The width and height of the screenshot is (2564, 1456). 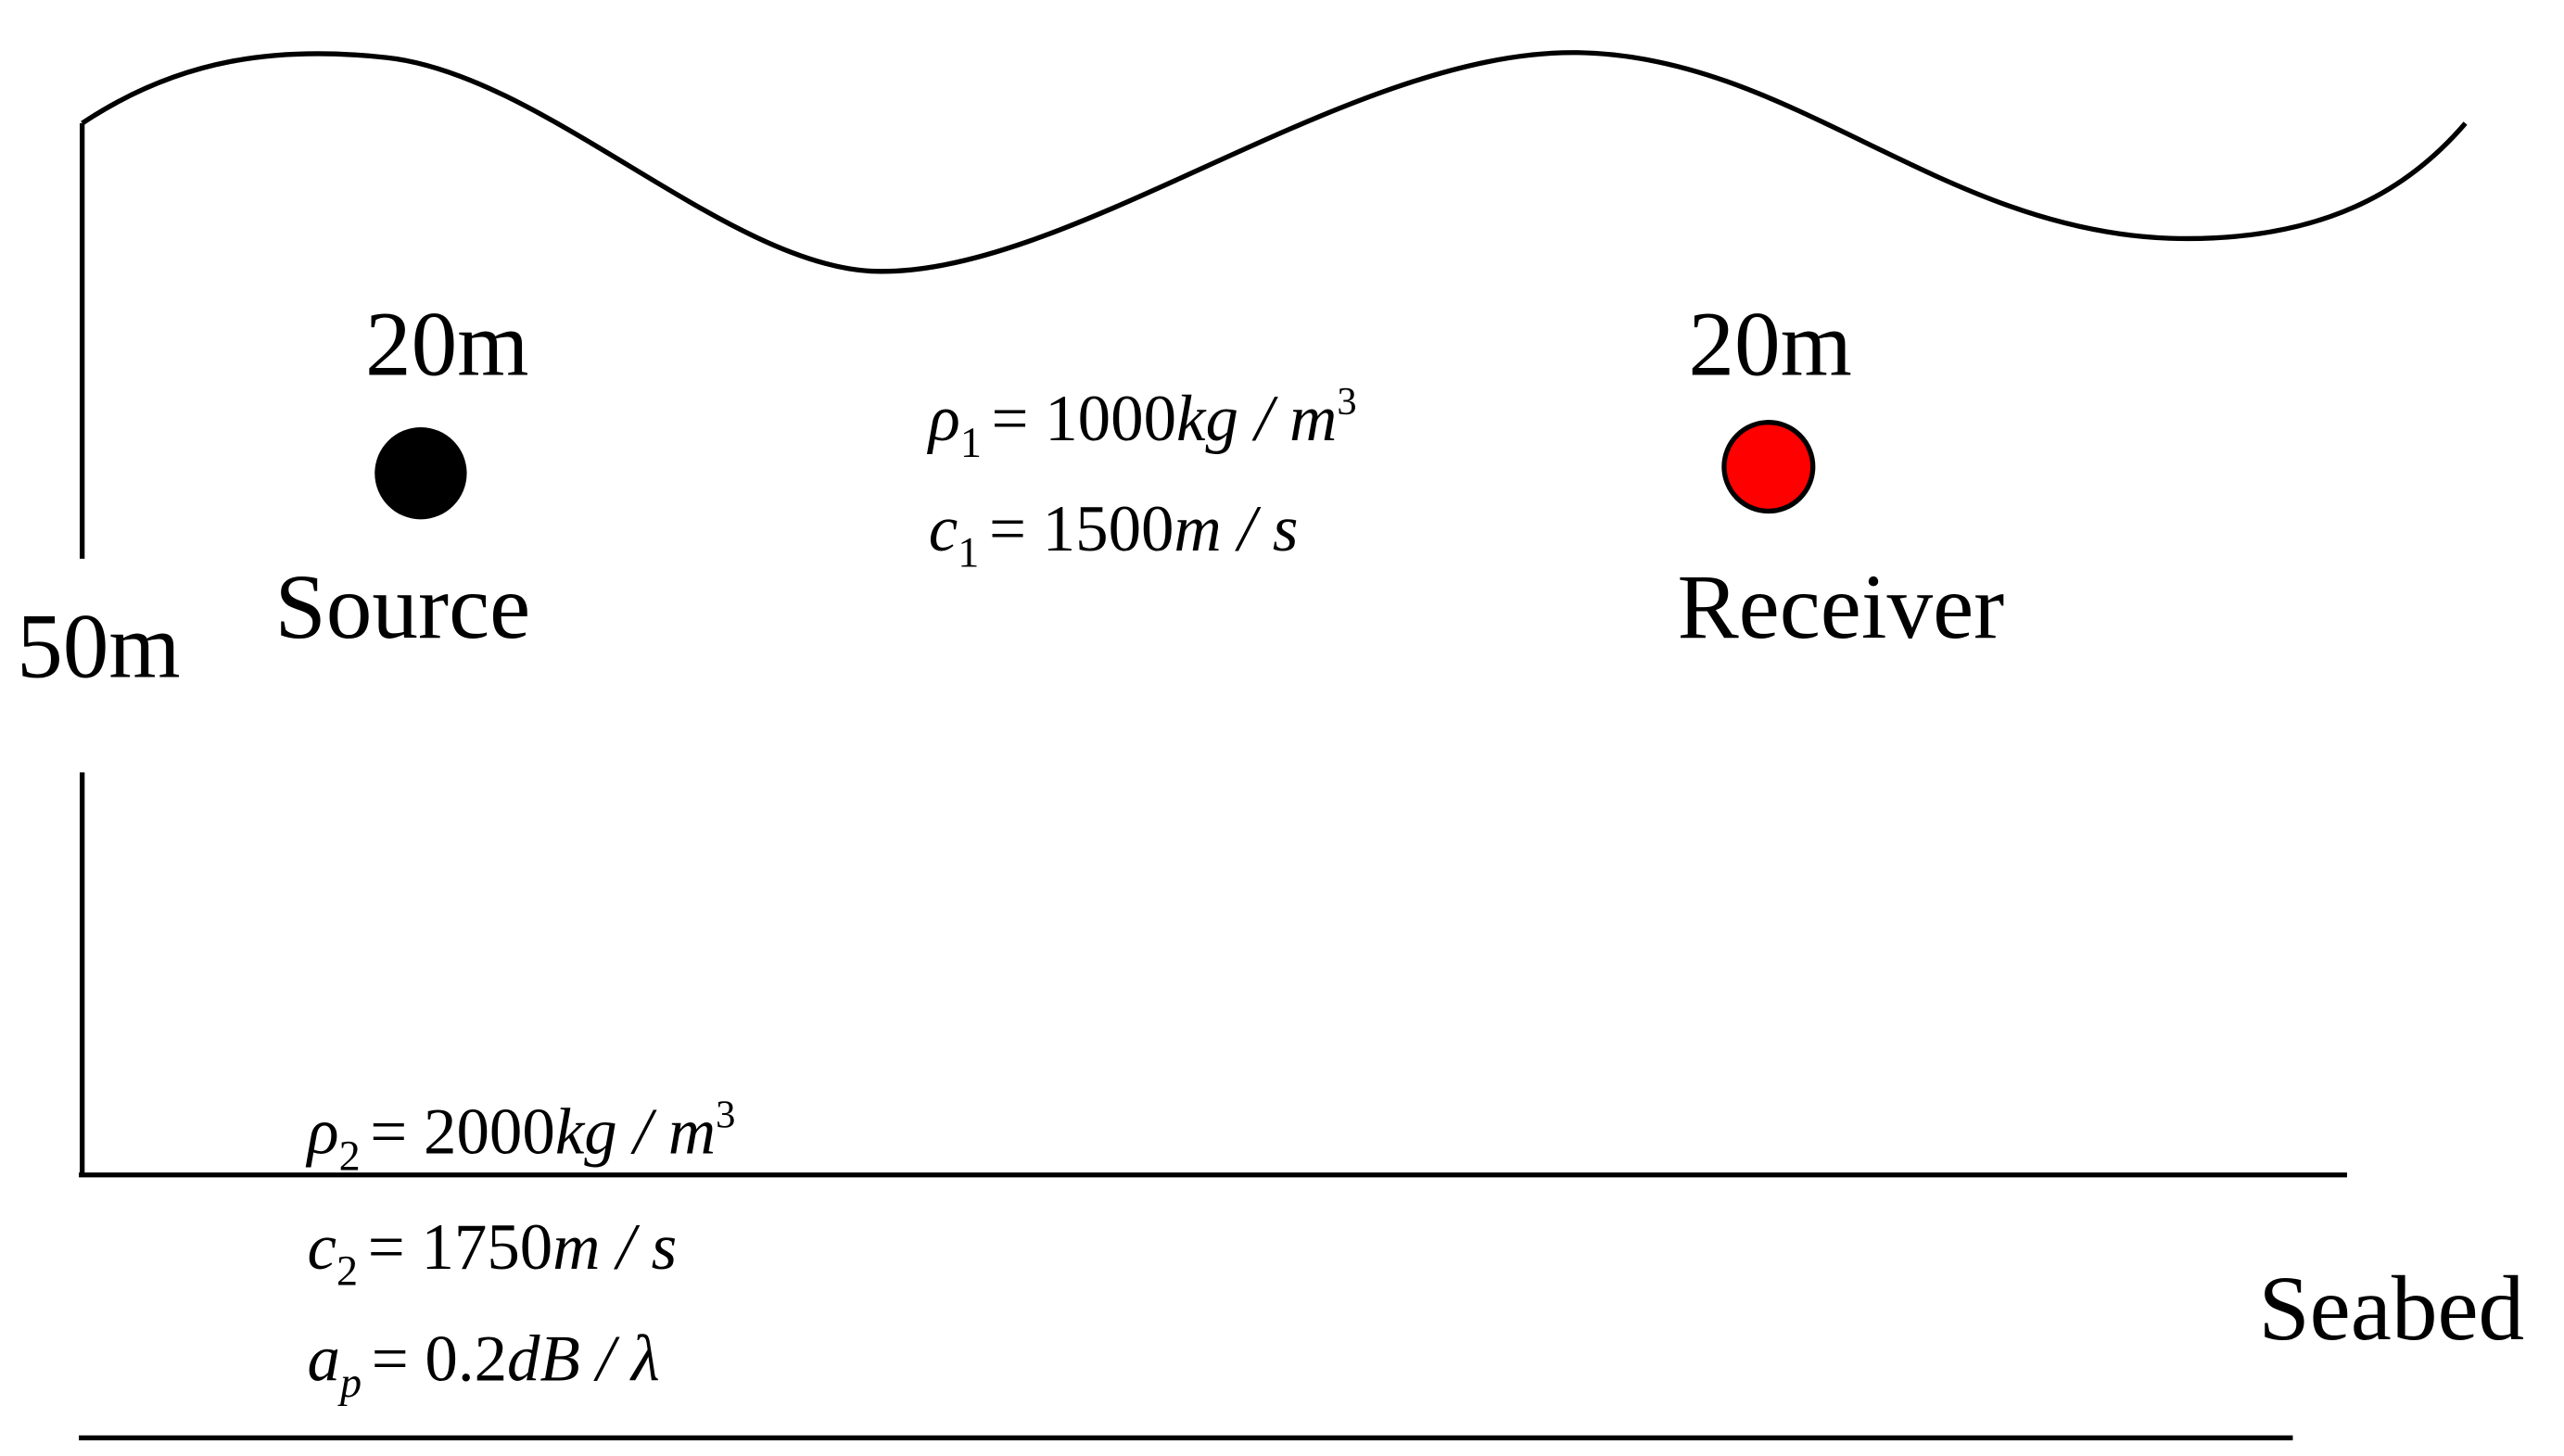 I want to click on formula: c1 = 1500m / s, so click(x=1114, y=534).